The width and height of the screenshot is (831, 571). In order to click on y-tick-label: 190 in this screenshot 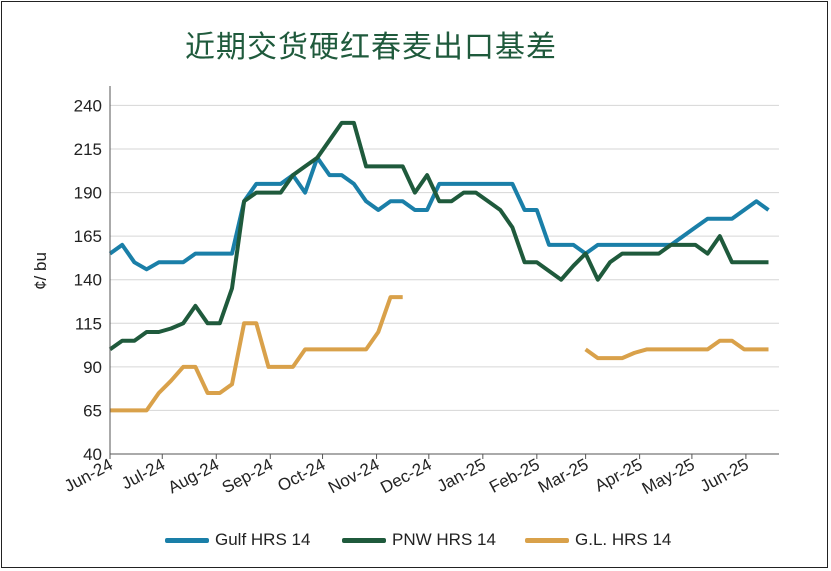, I will do `click(88, 193)`.